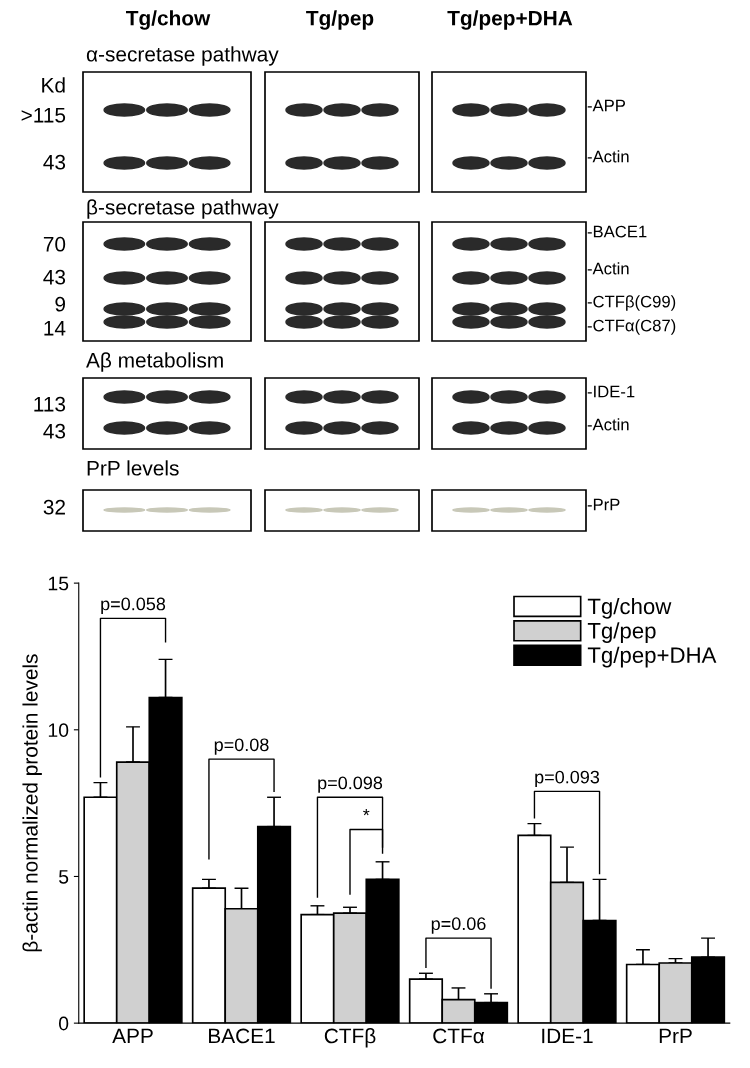 This screenshot has width=750, height=1068. I want to click on text: Tg/chow, so click(168, 20).